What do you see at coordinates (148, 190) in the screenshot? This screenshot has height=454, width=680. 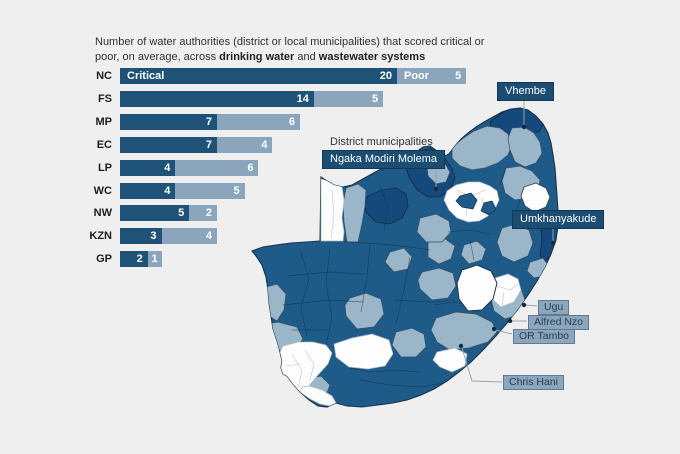 I see `bar-segment-wc-critical: 4` at bounding box center [148, 190].